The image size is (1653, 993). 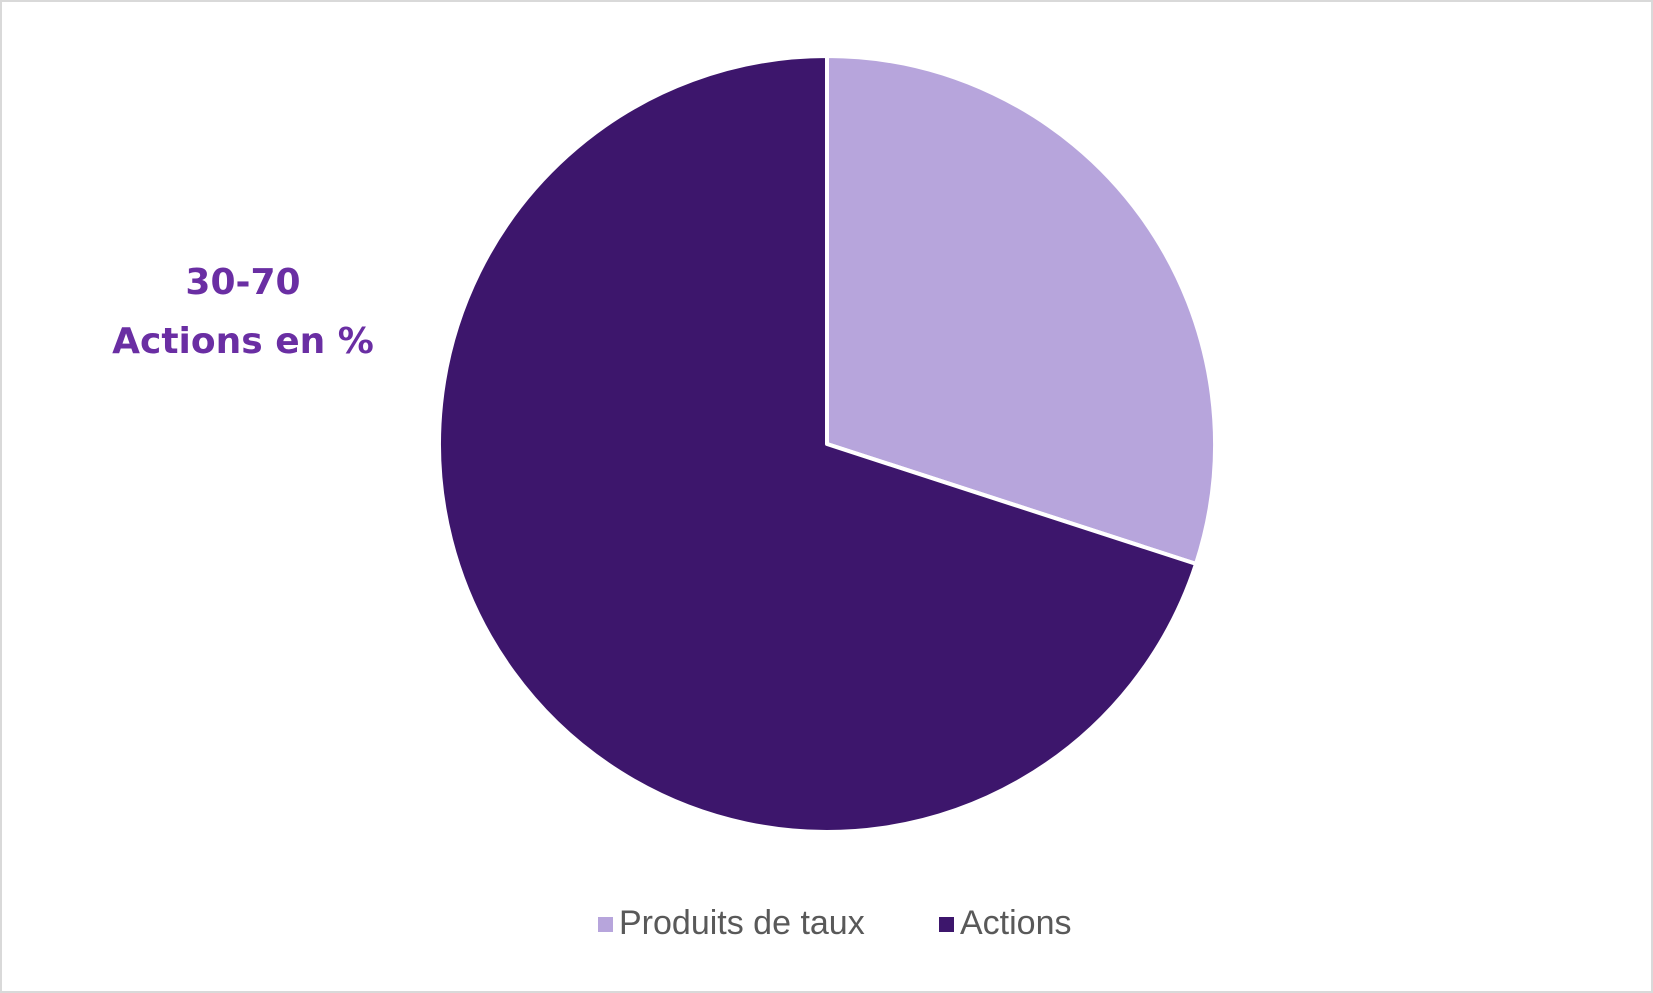 I want to click on legend-label: Produits de taux, so click(x=742, y=923).